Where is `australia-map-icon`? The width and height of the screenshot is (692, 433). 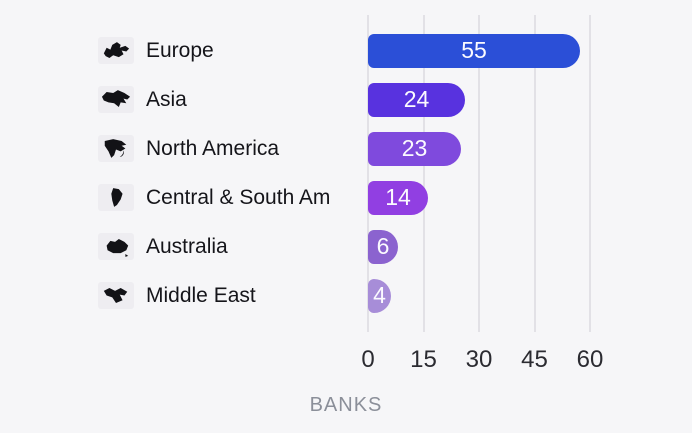
australia-map-icon is located at coordinates (116, 246).